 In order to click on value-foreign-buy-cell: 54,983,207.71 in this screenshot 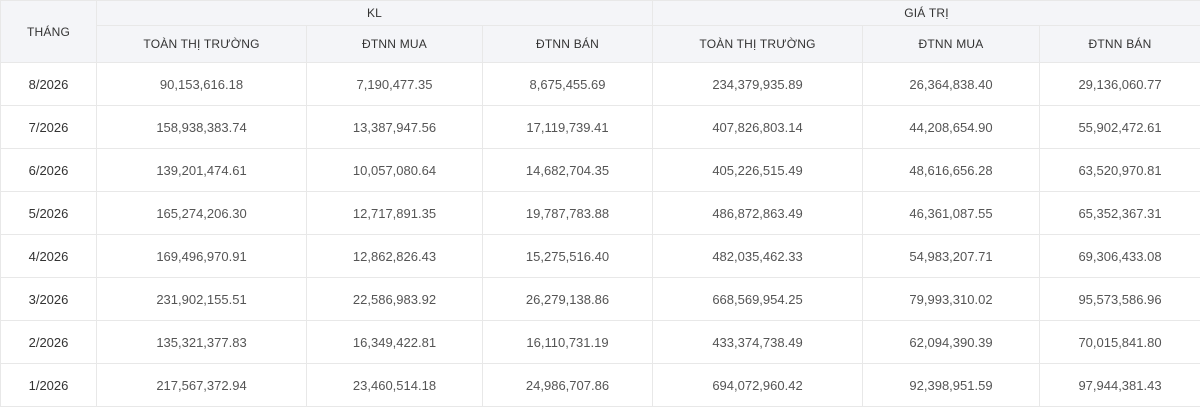, I will do `click(951, 256)`.